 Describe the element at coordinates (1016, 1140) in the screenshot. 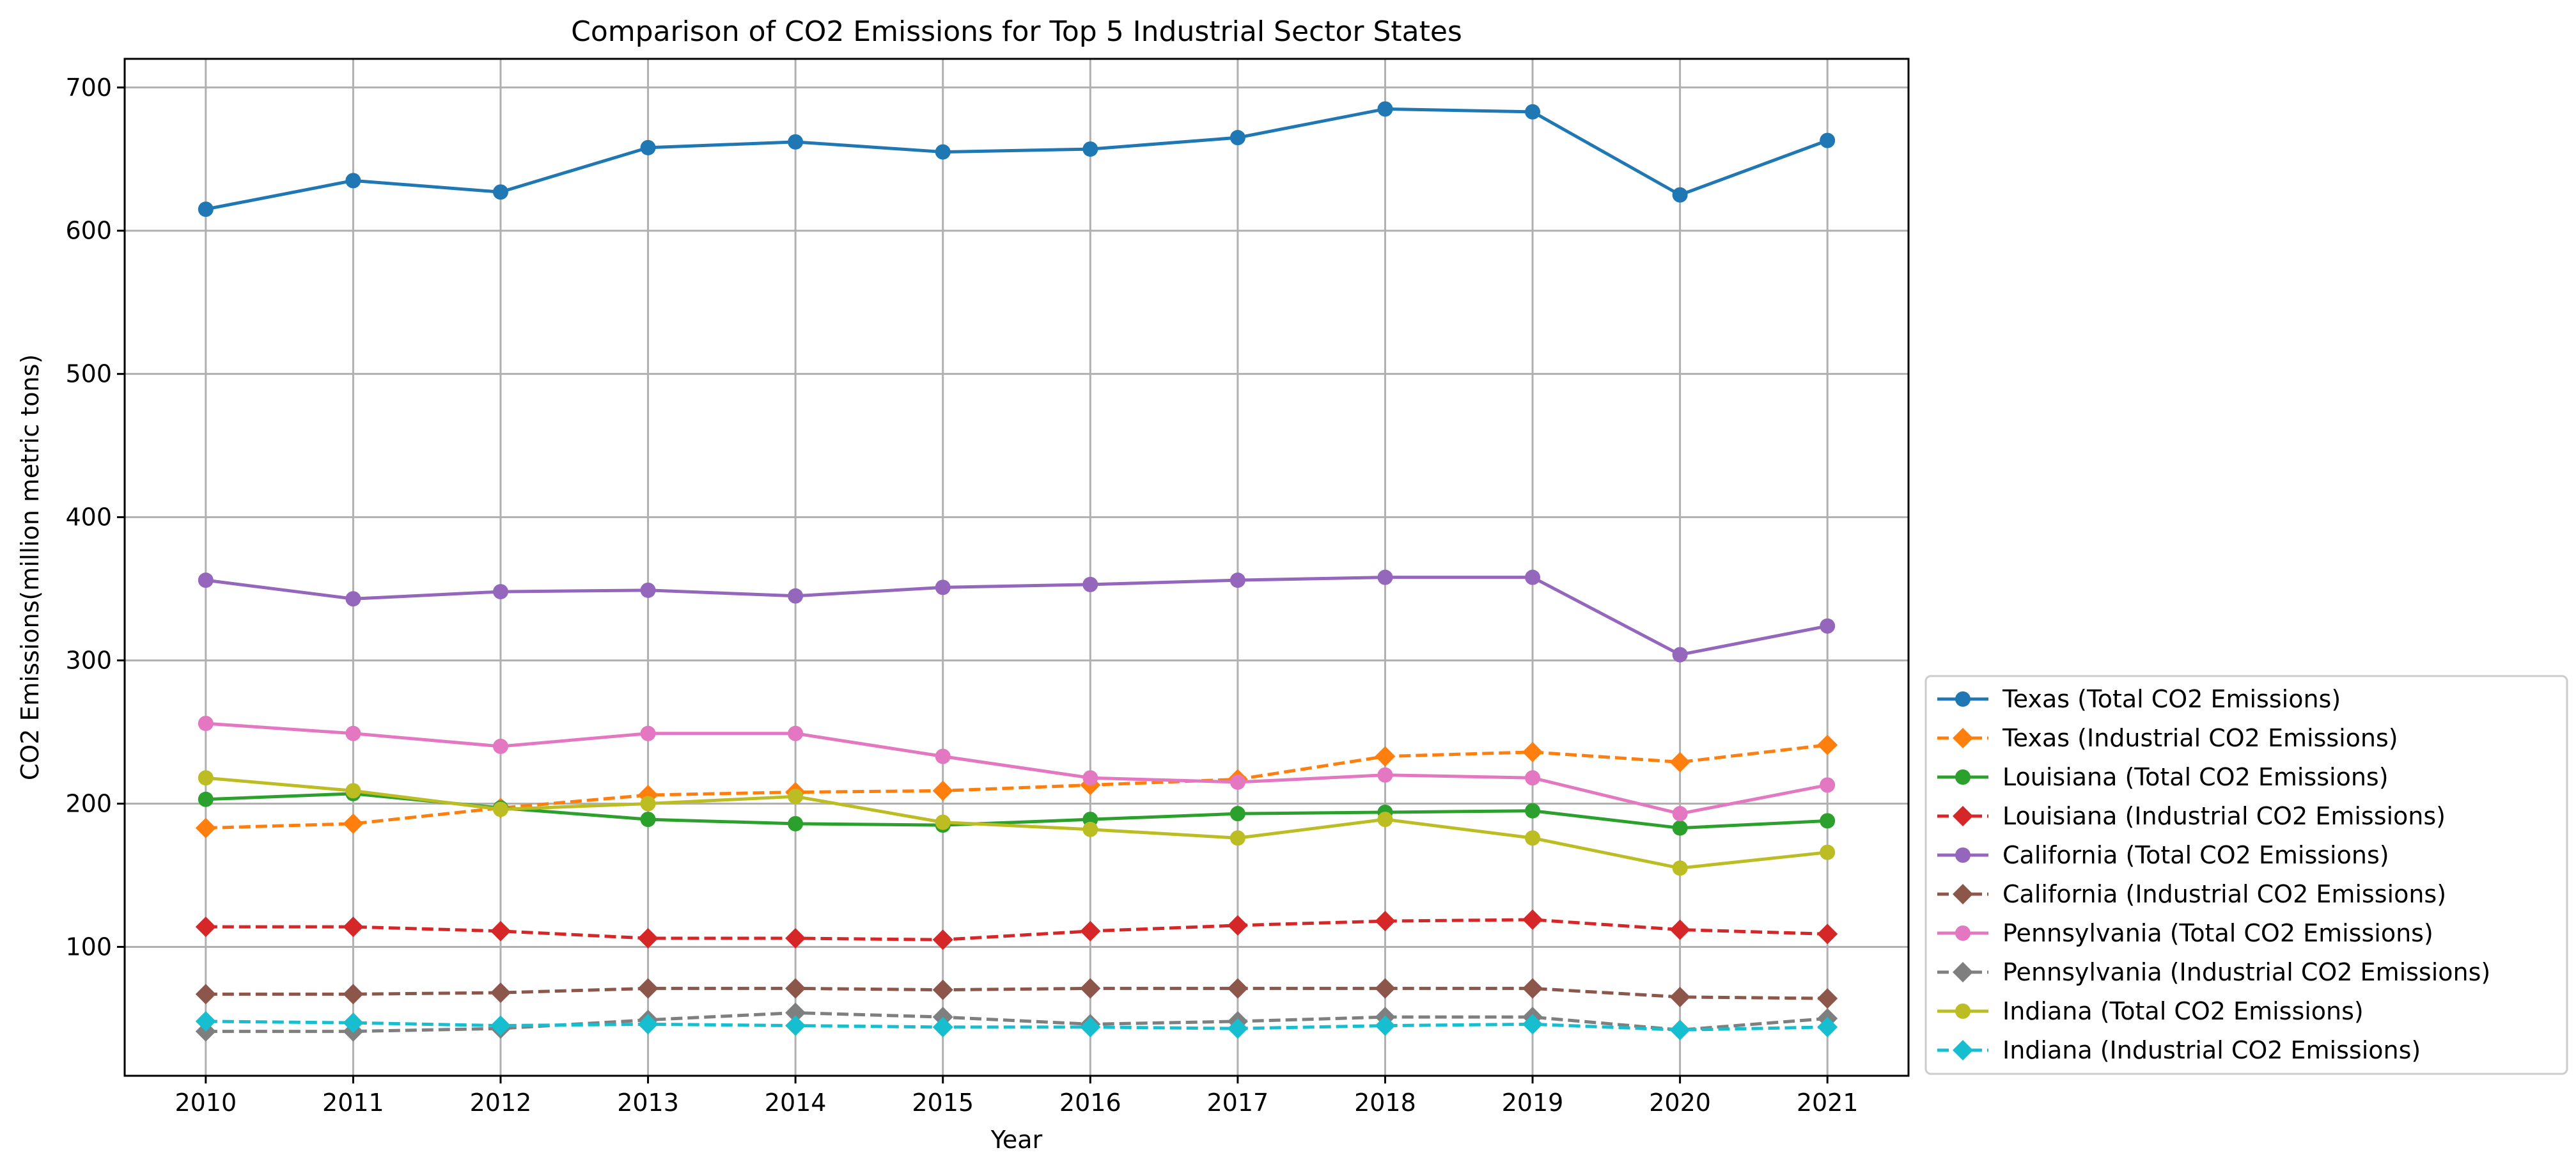

I see `x-axis-label: Year` at that location.